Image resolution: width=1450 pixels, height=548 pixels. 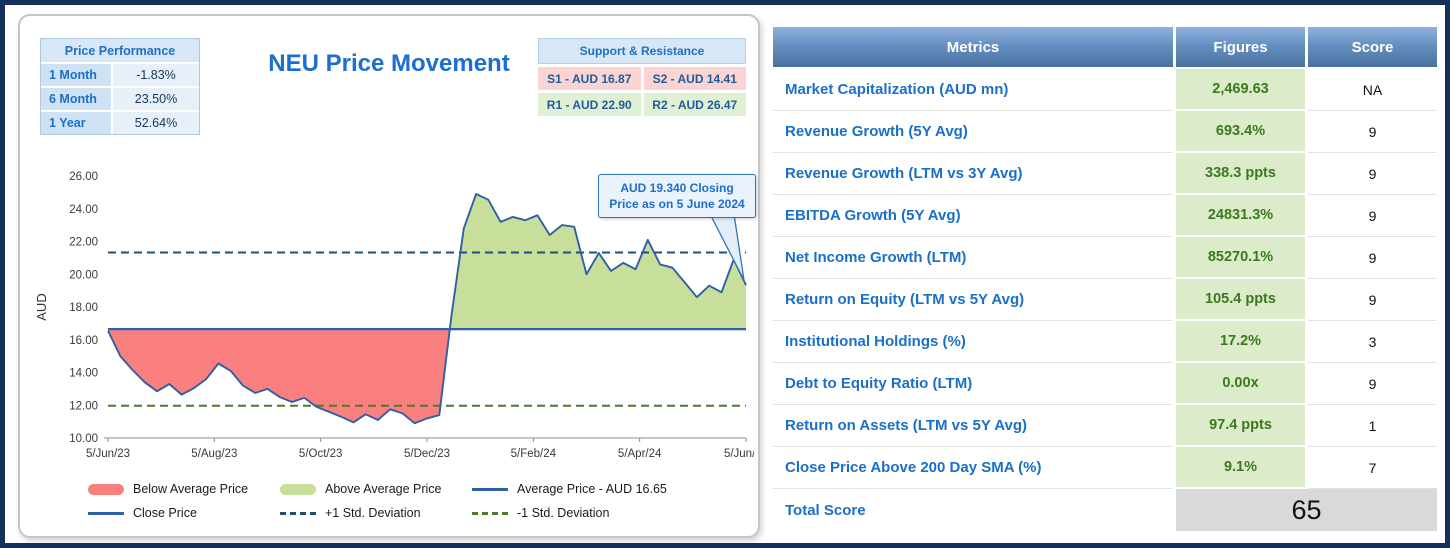 I want to click on svg-text: 26.00, so click(x=83, y=177).